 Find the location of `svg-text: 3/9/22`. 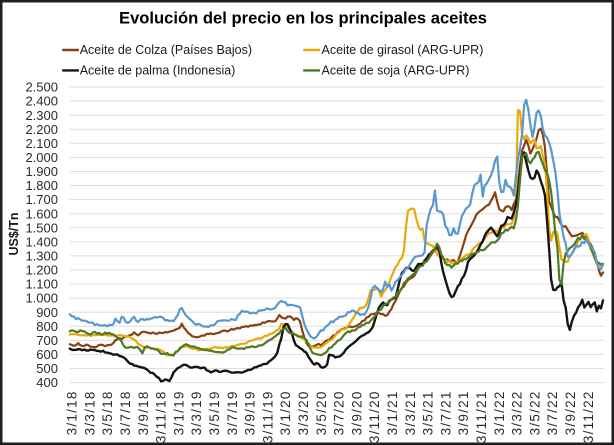

svg-text: 3/9/22 is located at coordinates (570, 412).